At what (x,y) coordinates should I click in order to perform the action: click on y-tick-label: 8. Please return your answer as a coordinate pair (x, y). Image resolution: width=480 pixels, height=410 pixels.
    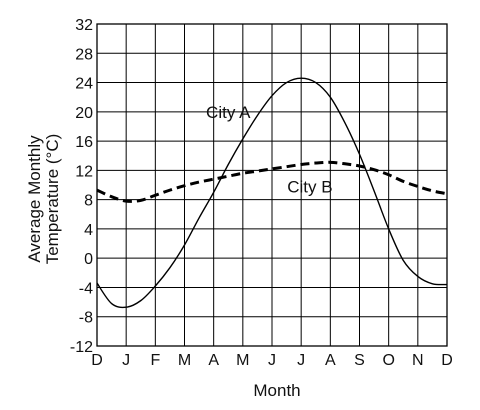
    Looking at the image, I should click on (88, 201).